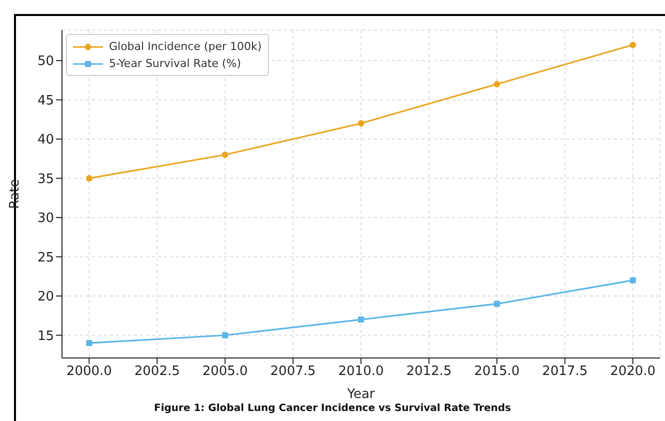 This screenshot has height=421, width=665. What do you see at coordinates (225, 372) in the screenshot?
I see `x-tick-label: 2005.0` at bounding box center [225, 372].